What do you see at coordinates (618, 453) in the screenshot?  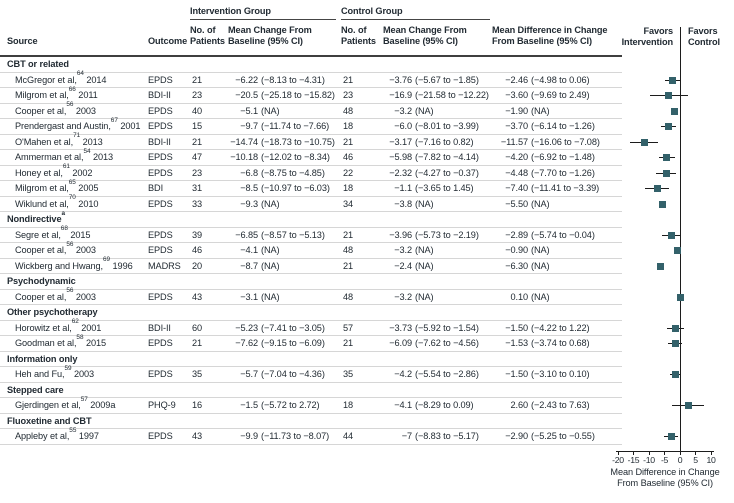 I see `axis-tick` at bounding box center [618, 453].